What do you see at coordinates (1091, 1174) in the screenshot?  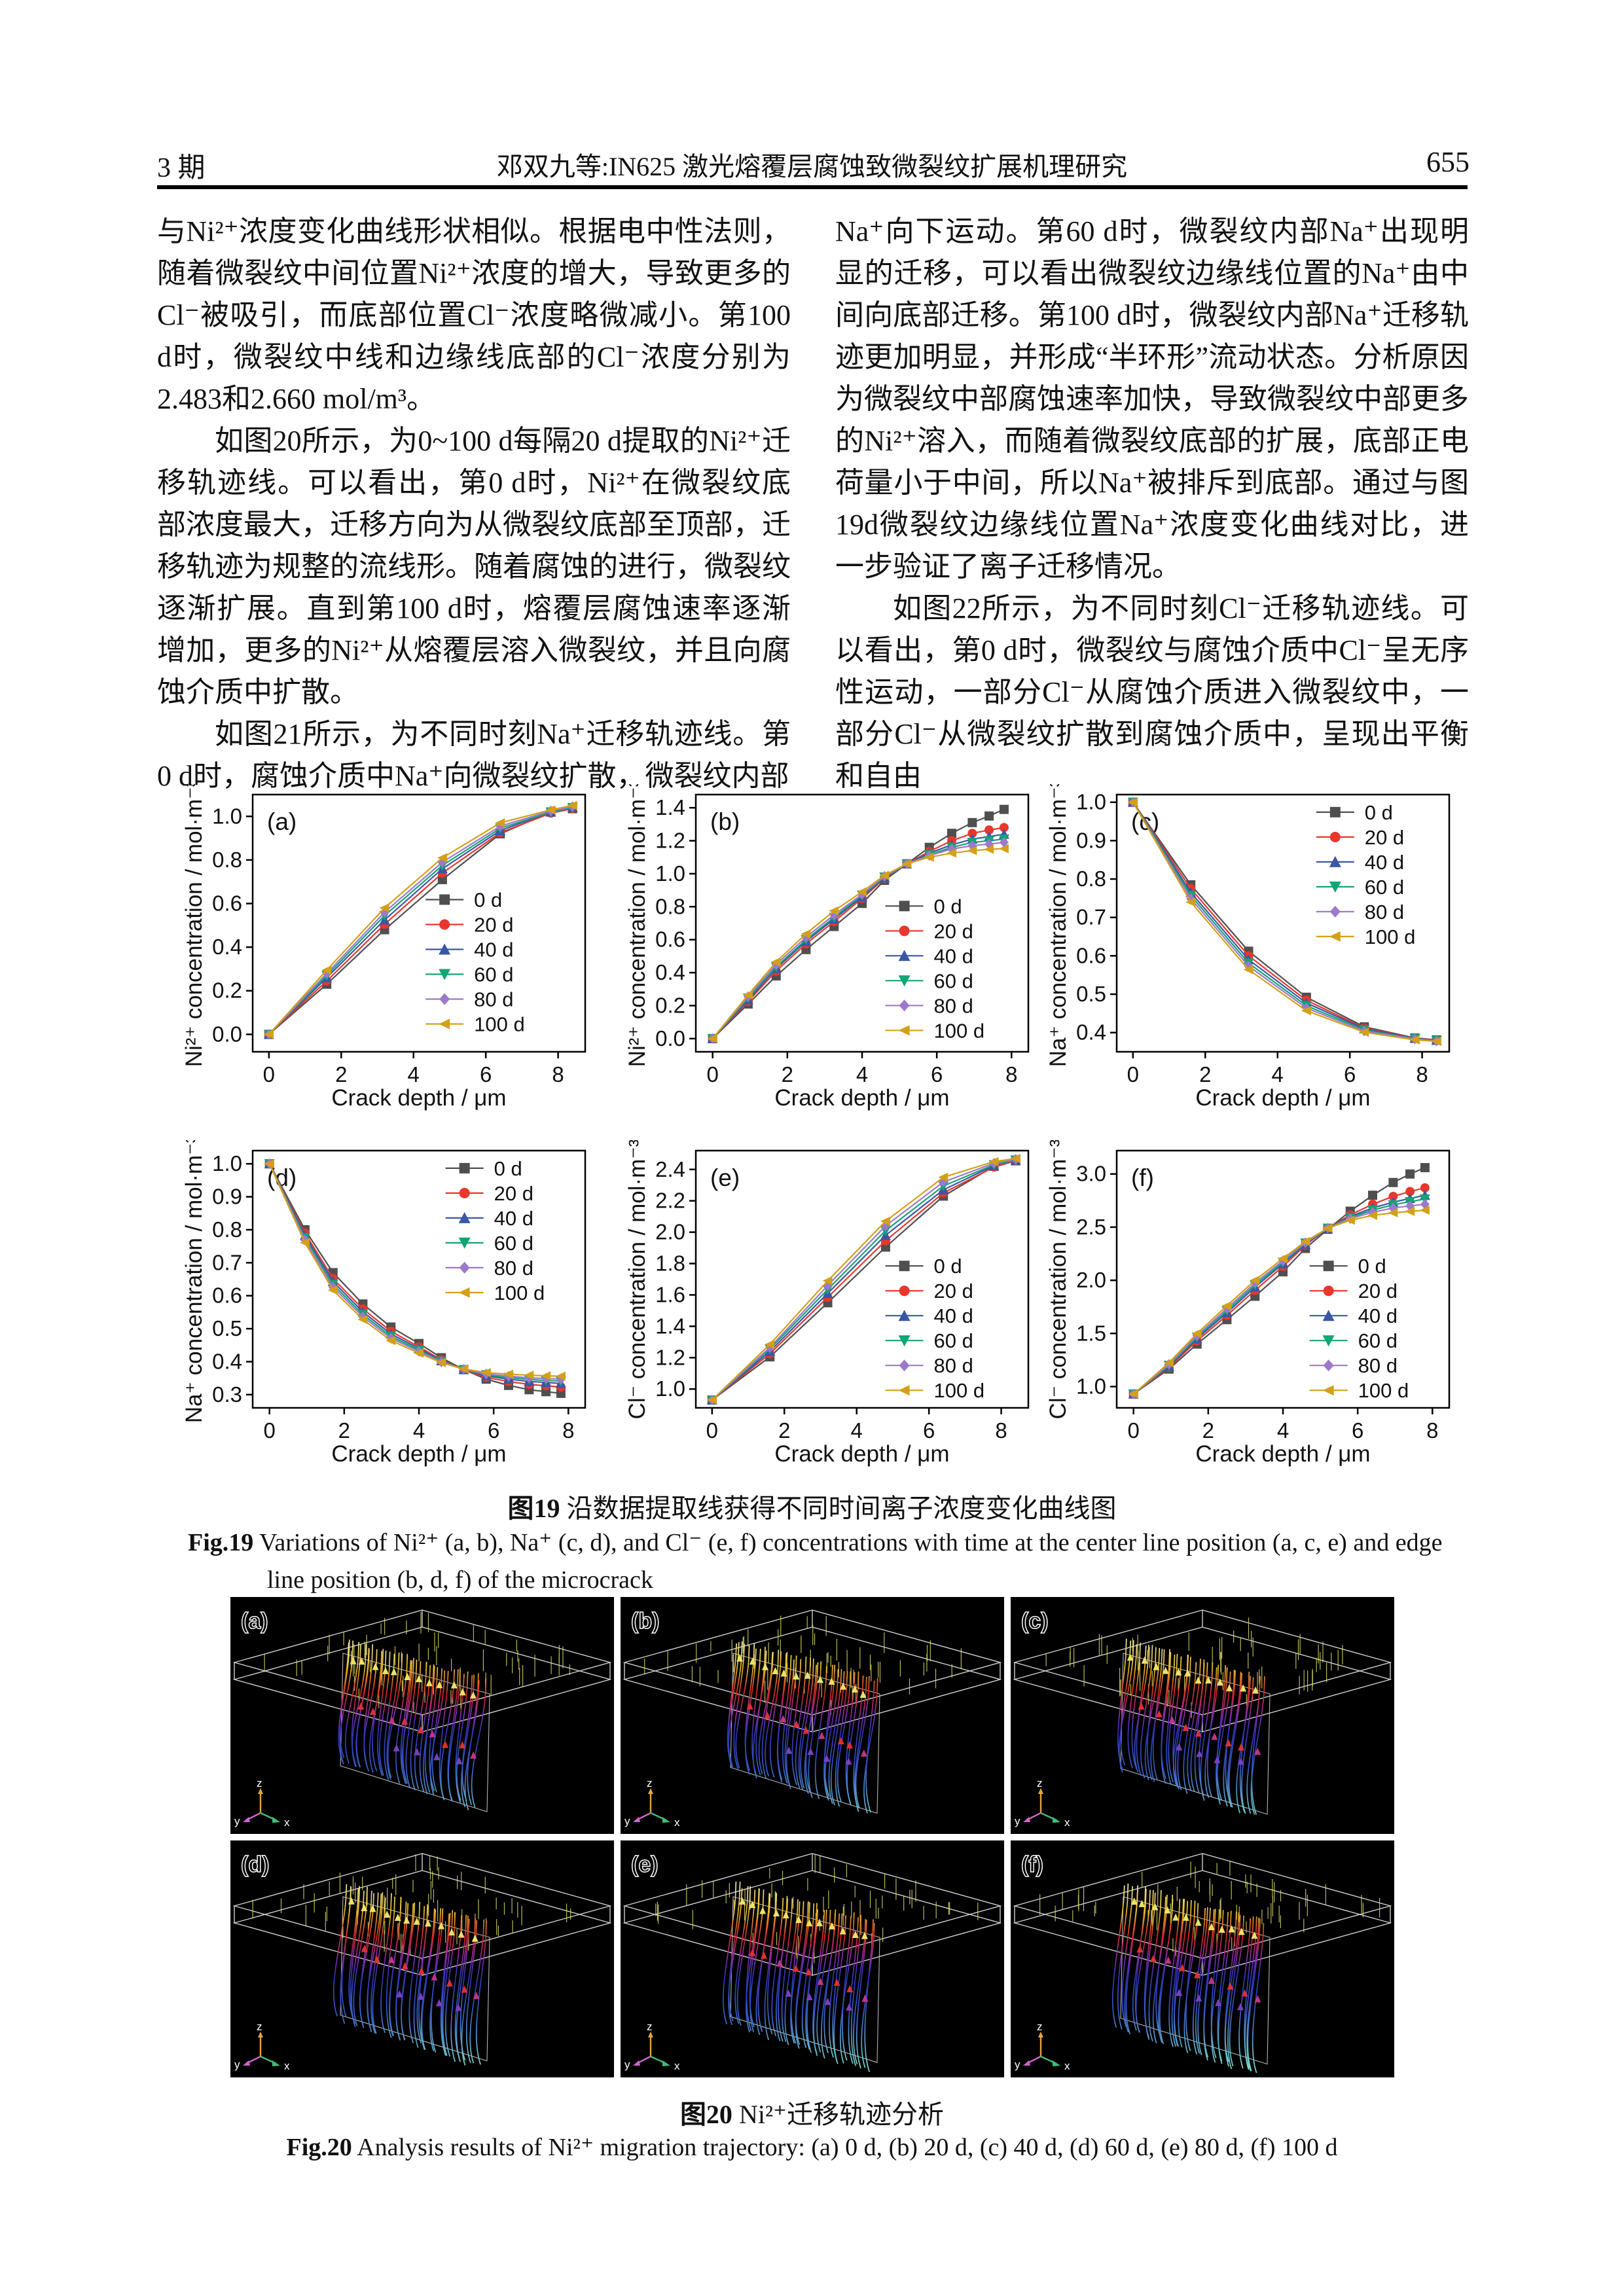 I see `y-tick-label: 3.0` at bounding box center [1091, 1174].